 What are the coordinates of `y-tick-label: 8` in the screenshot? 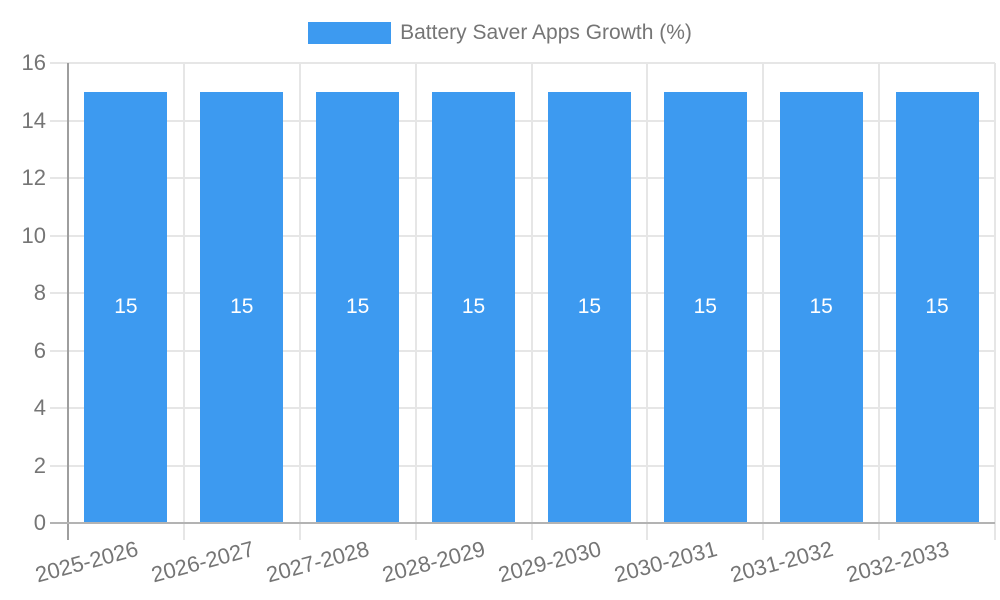 It's located at (39, 292).